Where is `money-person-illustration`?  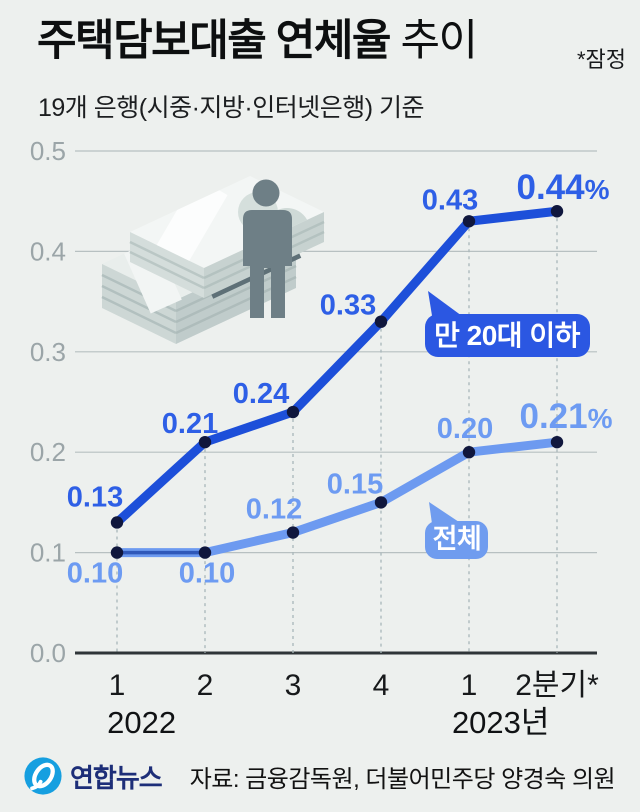 money-person-illustration is located at coordinates (213, 260).